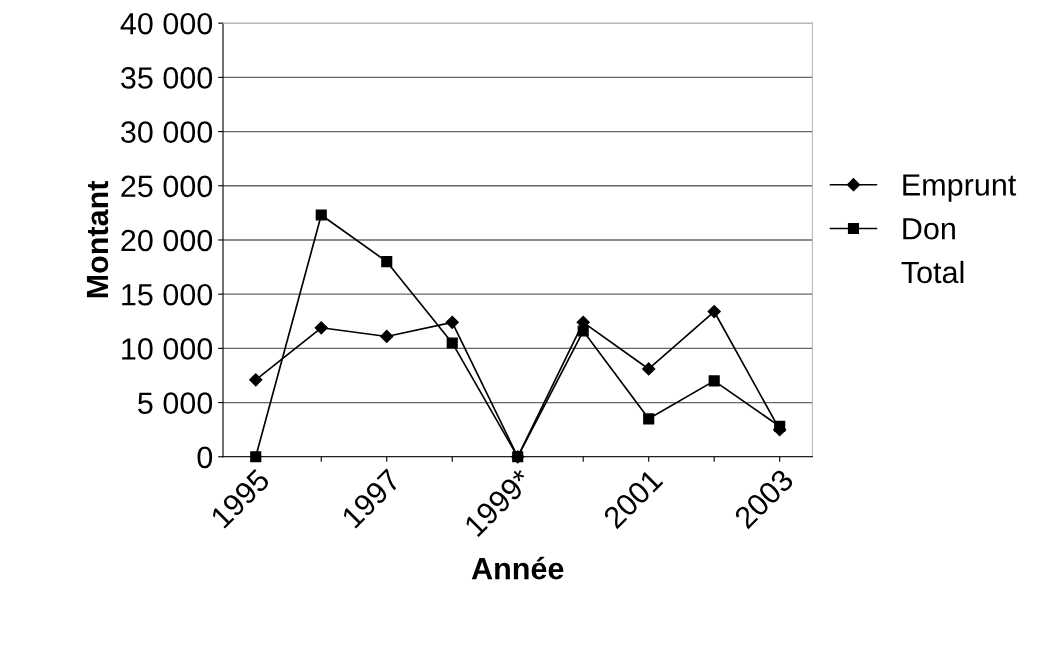 This screenshot has height=662, width=1062. I want to click on y-tick-label: 30 000, so click(167, 132).